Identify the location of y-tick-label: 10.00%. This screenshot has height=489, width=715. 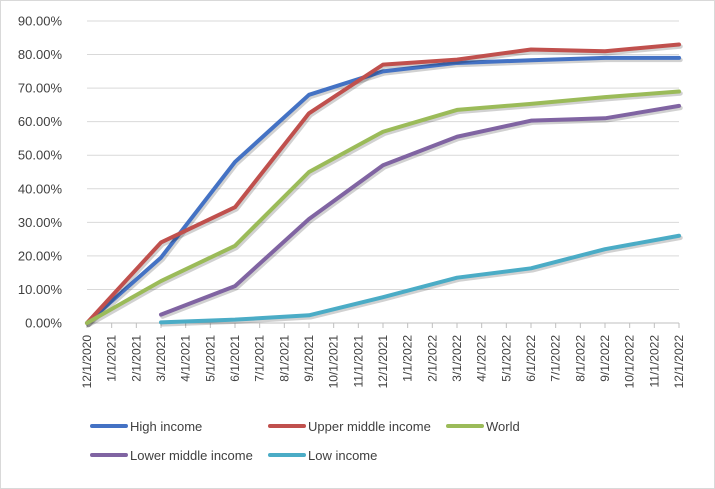
(40, 289).